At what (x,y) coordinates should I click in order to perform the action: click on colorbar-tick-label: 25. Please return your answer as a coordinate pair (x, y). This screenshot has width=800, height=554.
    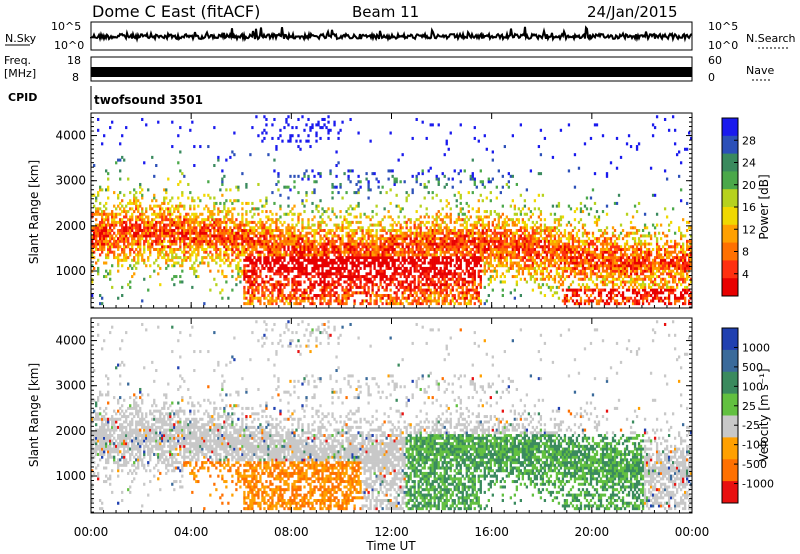
    Looking at the image, I should click on (749, 406).